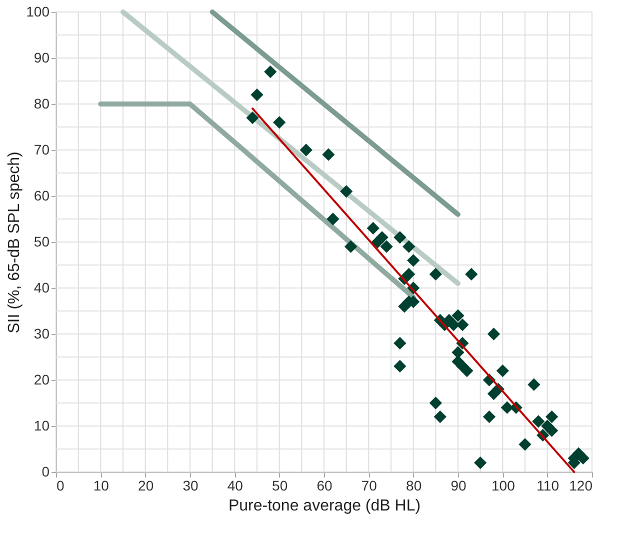 Image resolution: width=643 pixels, height=543 pixels. I want to click on x-tick-label: 100, so click(503, 486).